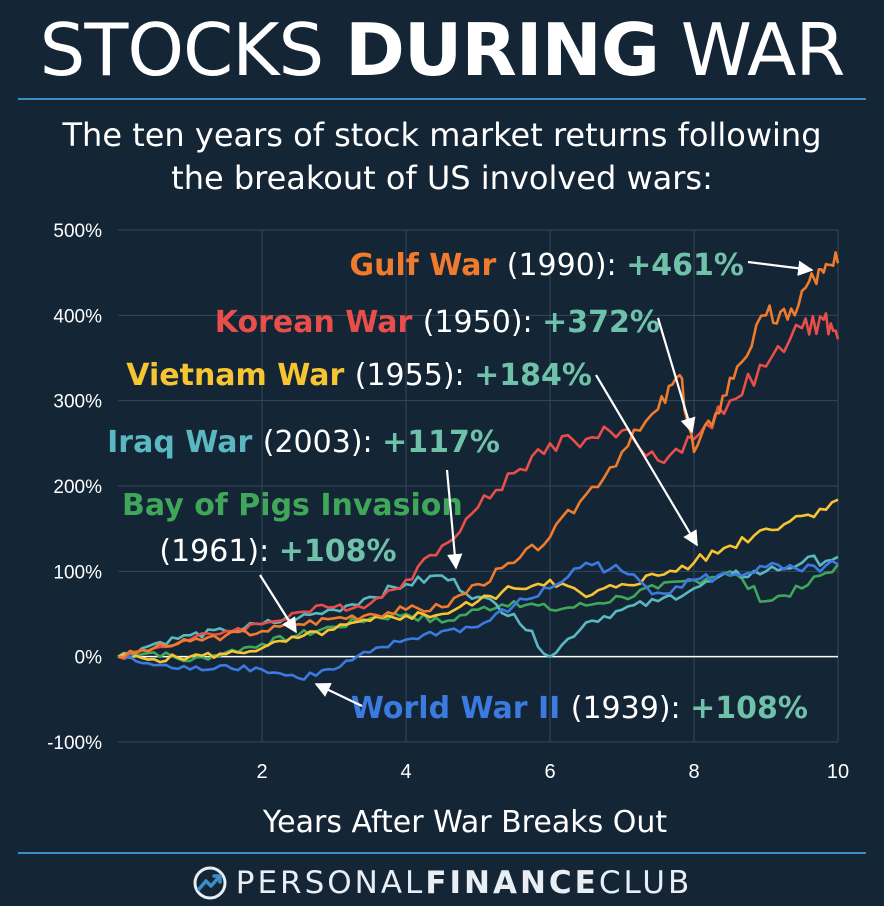 The width and height of the screenshot is (884, 906). I want to click on series-line-bay-of-pigs-invasion, so click(478, 613).